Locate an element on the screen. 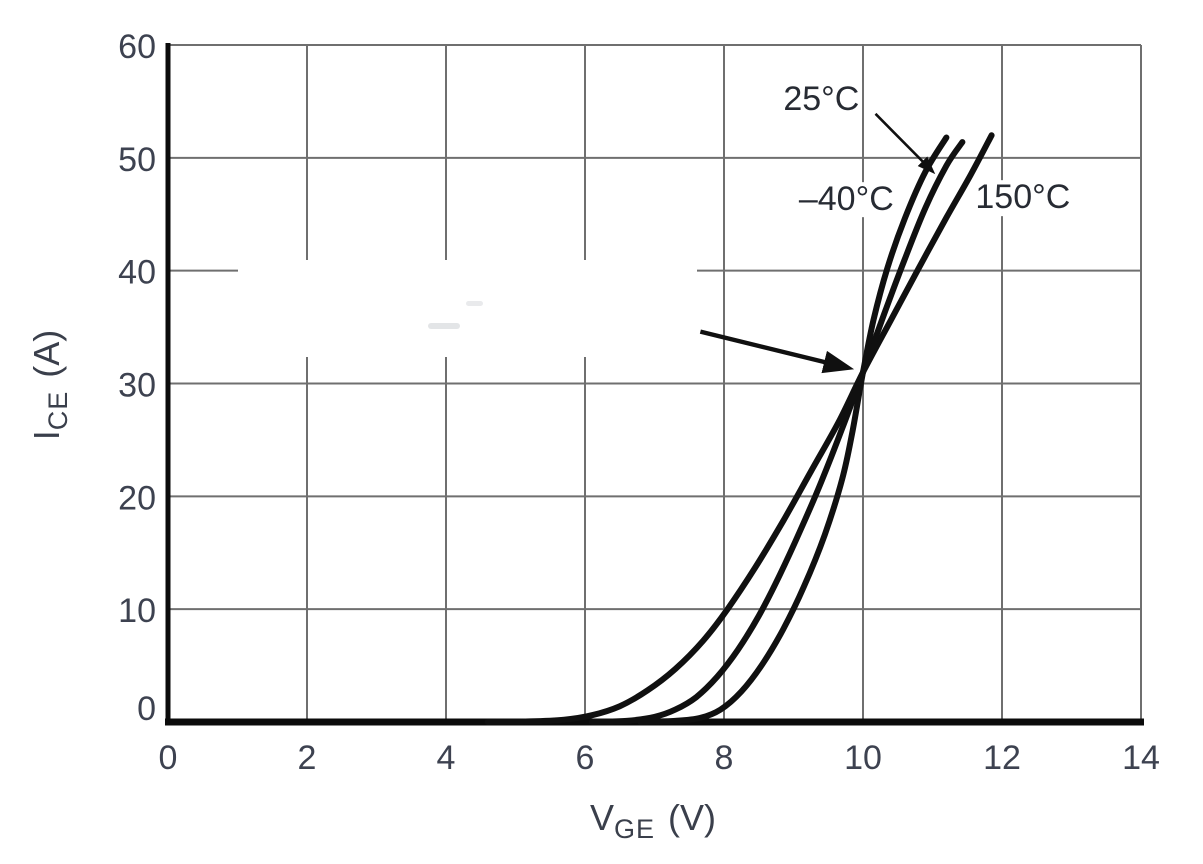 This screenshot has width=1203, height=864. y-tick-label-0: 0 is located at coordinates (146, 709).